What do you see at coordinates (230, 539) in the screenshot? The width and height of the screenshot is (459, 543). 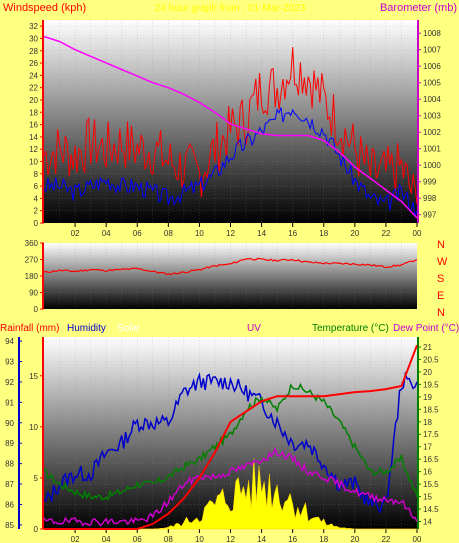 I see `rain-xtick-label-5: 12` at bounding box center [230, 539].